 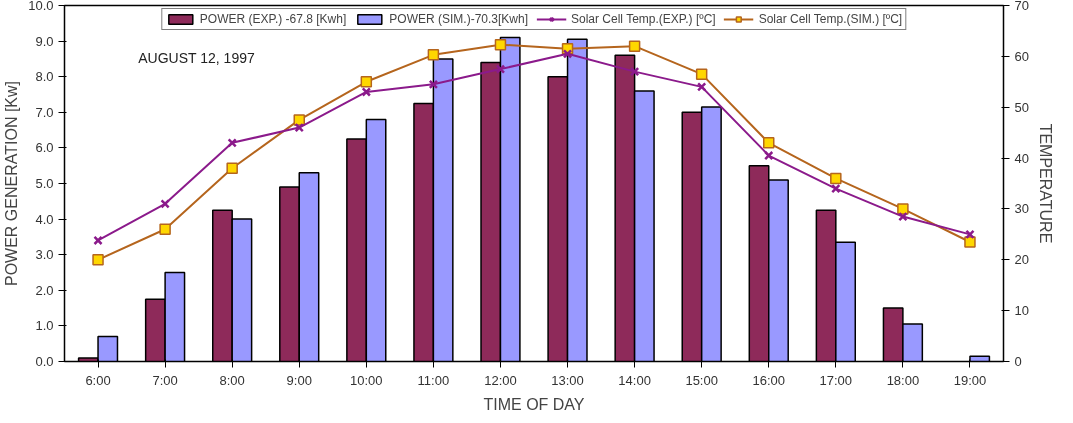 What do you see at coordinates (1021, 209) in the screenshot?
I see `y2-tick-label: 30` at bounding box center [1021, 209].